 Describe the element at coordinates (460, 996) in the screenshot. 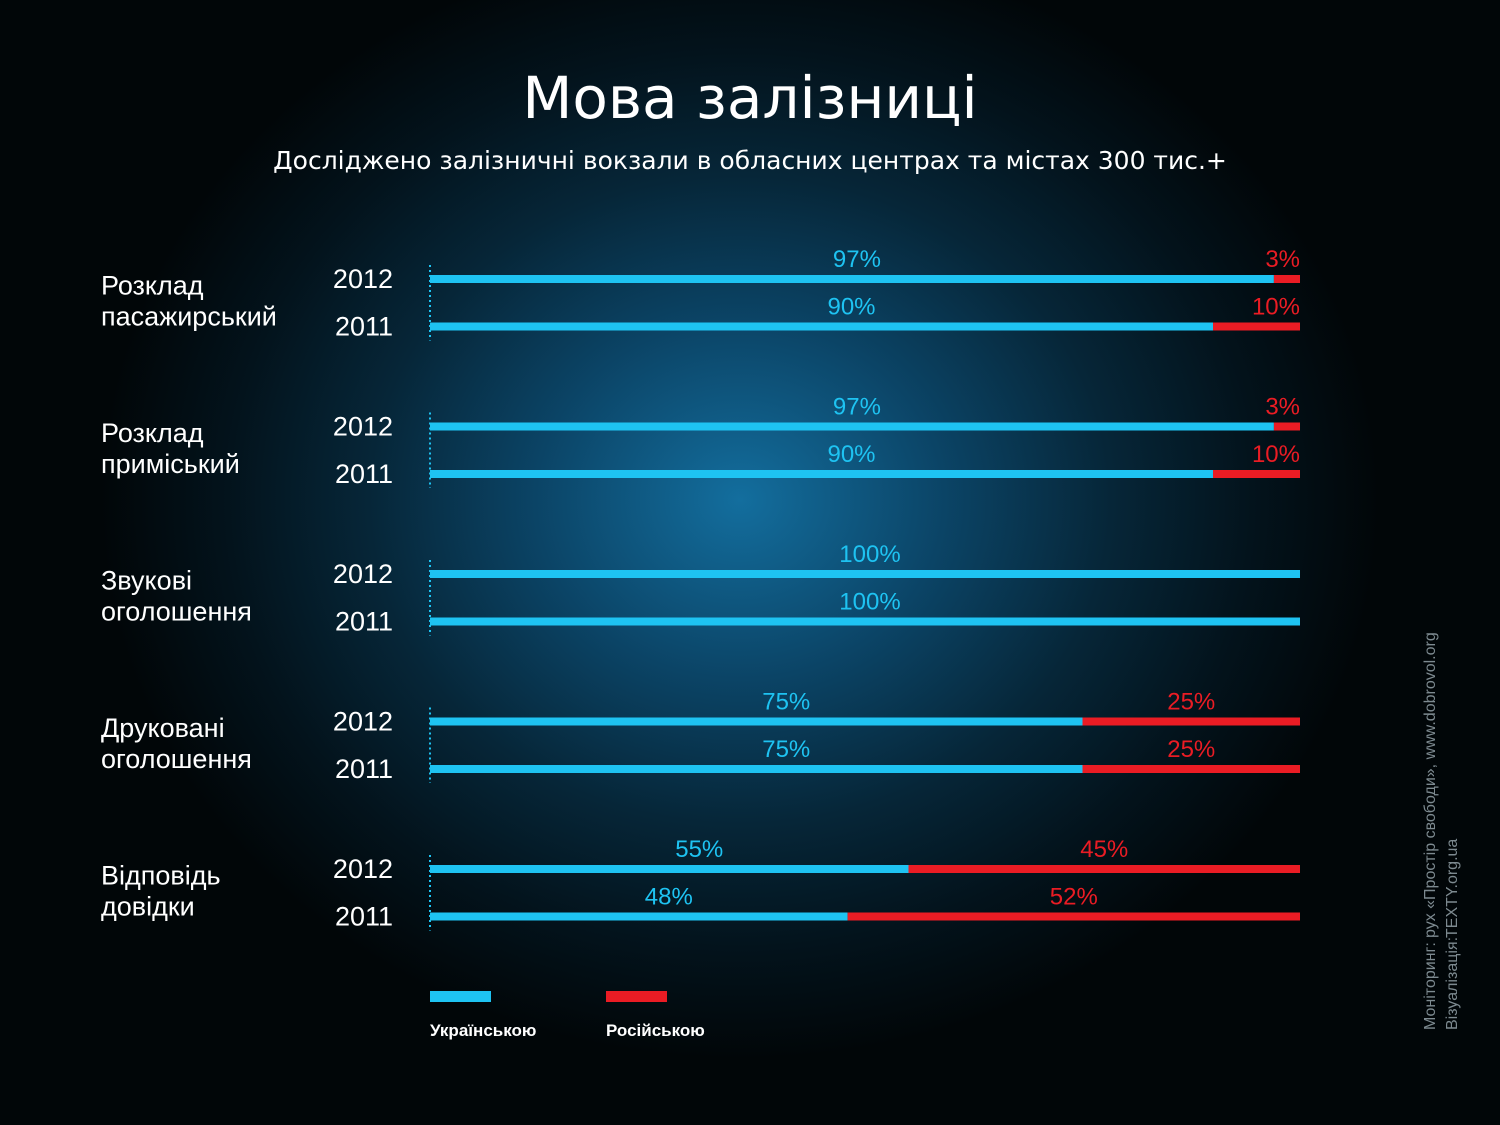

I see `legend-swatch-ukrainian` at that location.